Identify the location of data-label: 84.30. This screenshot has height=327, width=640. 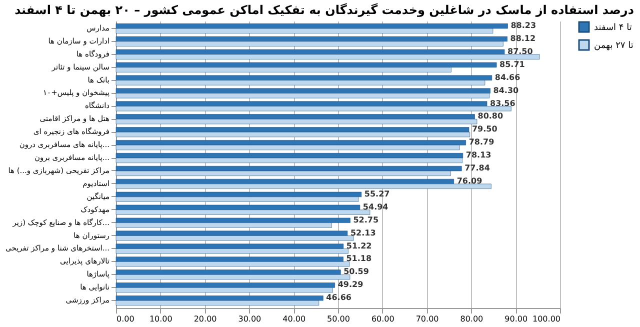
(506, 90).